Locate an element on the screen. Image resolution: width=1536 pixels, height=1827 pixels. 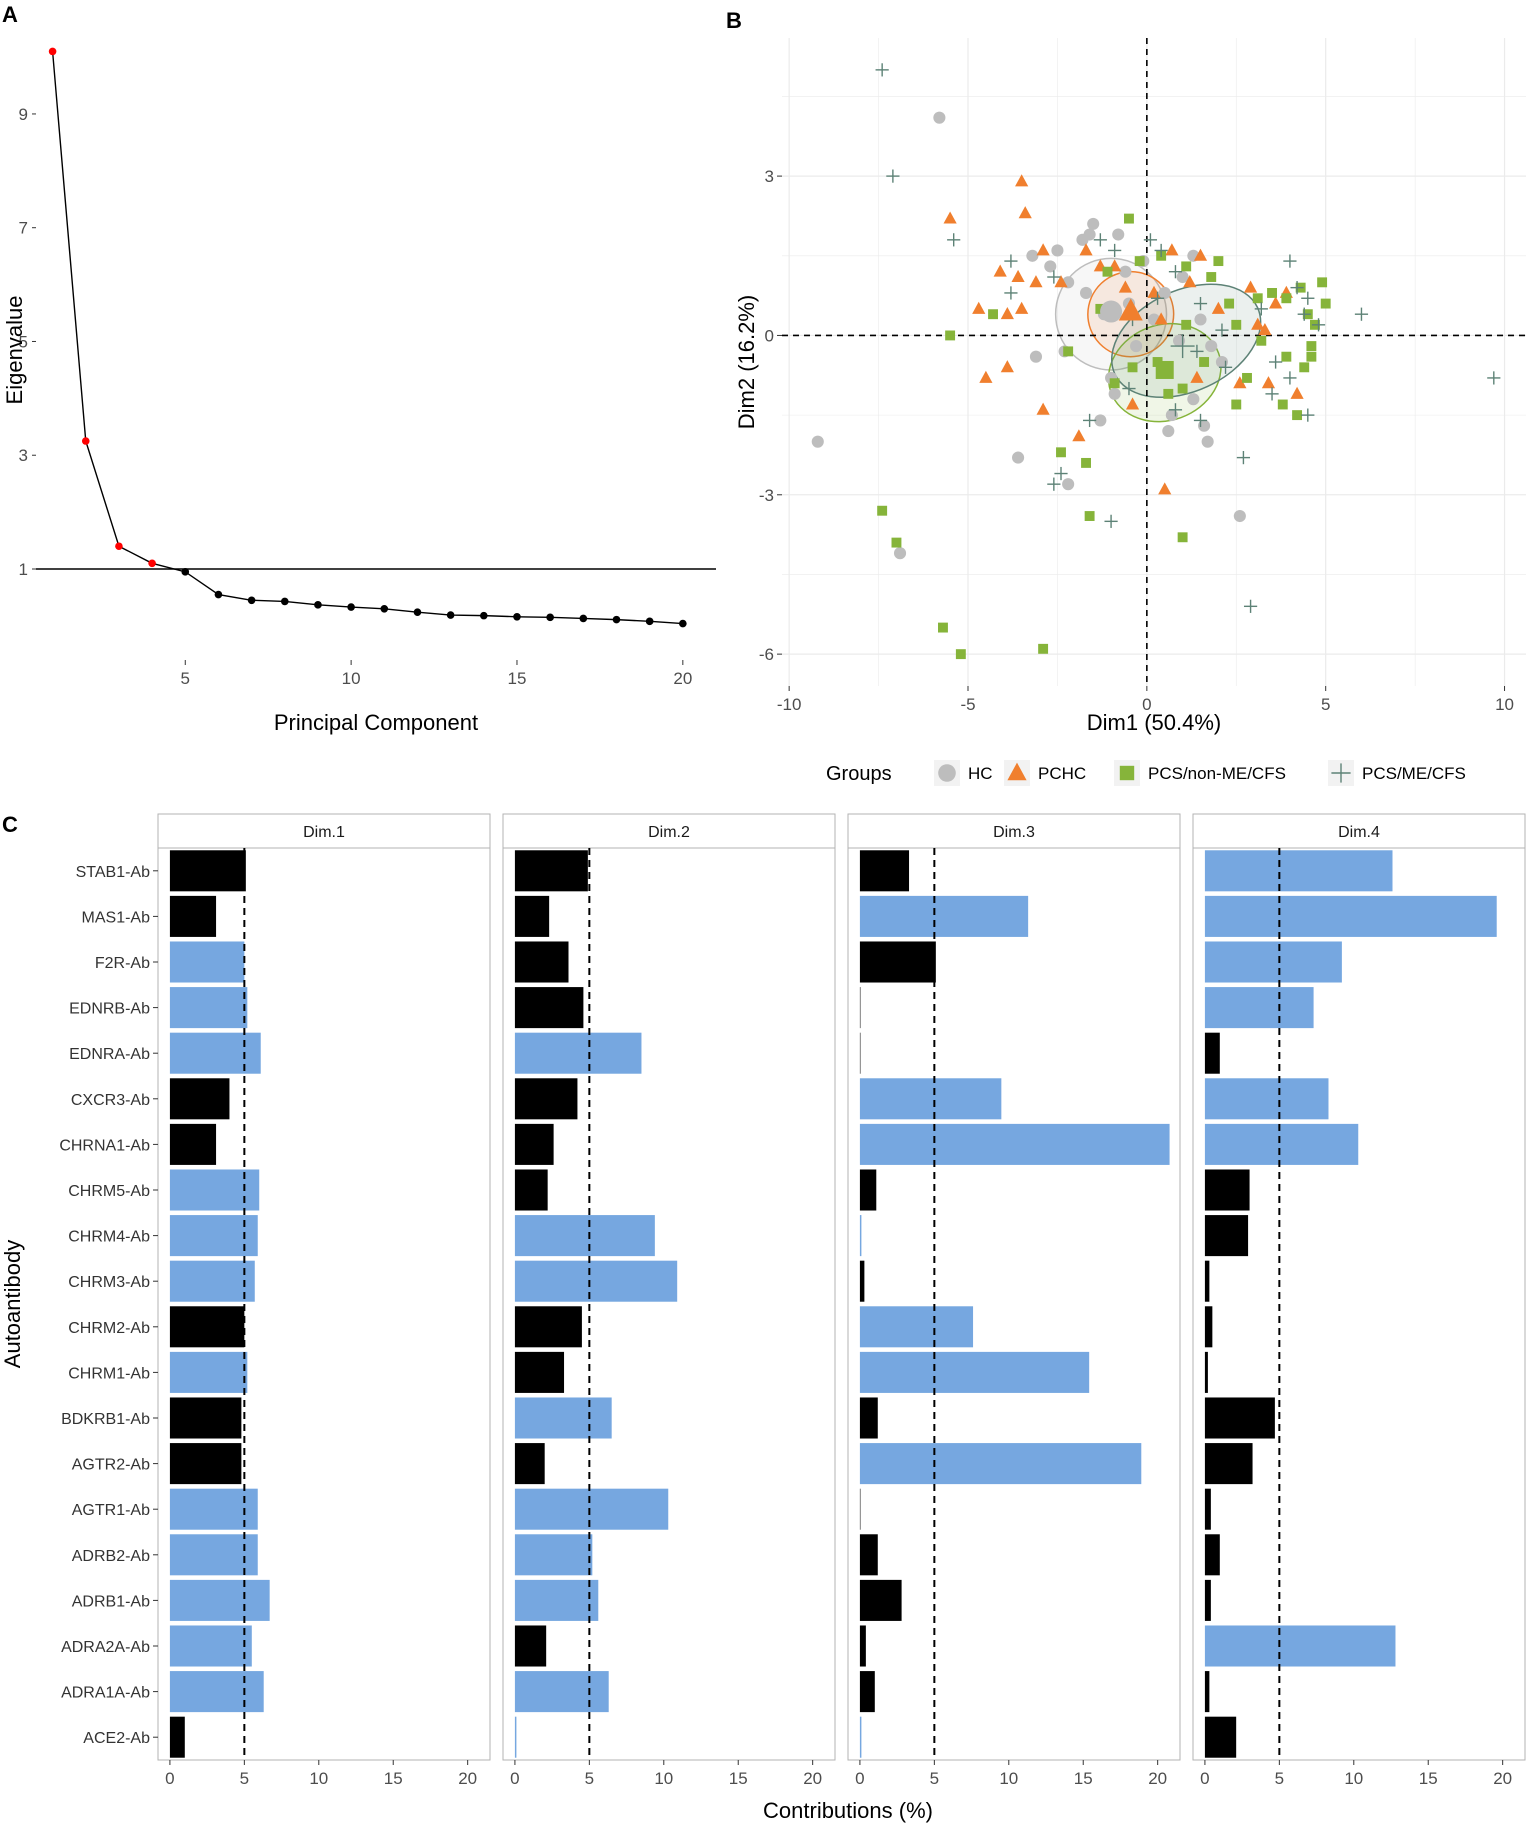
y-axis-title: Eigenvalue is located at coordinates (14, 350).